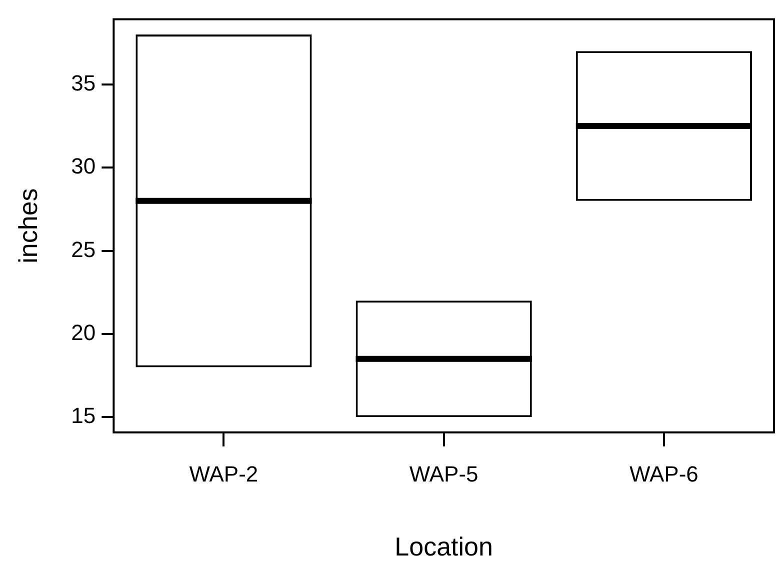  I want to click on y-tick-label: 30, so click(83, 166).